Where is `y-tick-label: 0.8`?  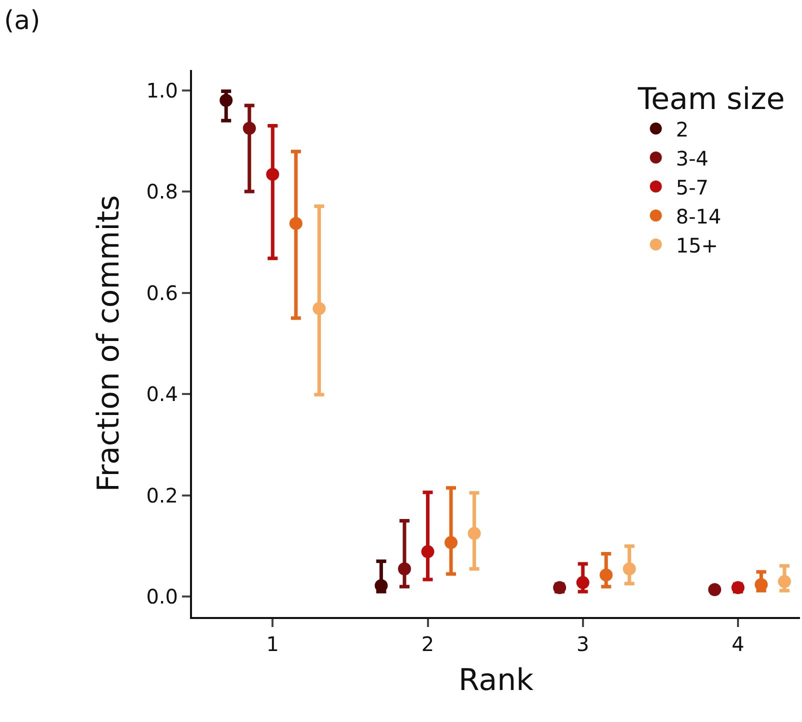
y-tick-label: 0.8 is located at coordinates (162, 192).